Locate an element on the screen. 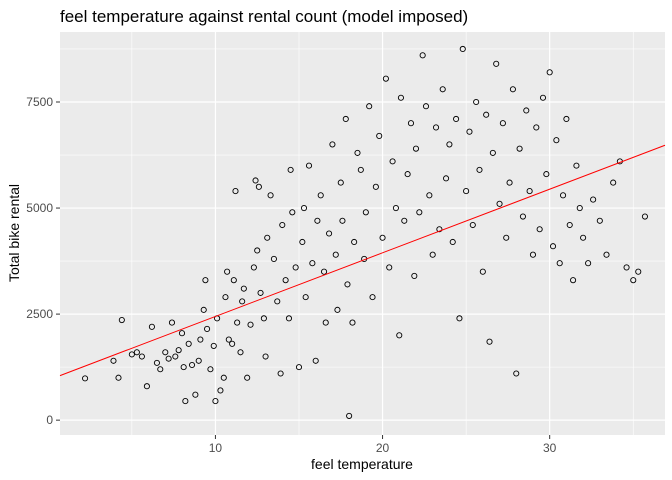  x-tick-label: 20 is located at coordinates (383, 448).